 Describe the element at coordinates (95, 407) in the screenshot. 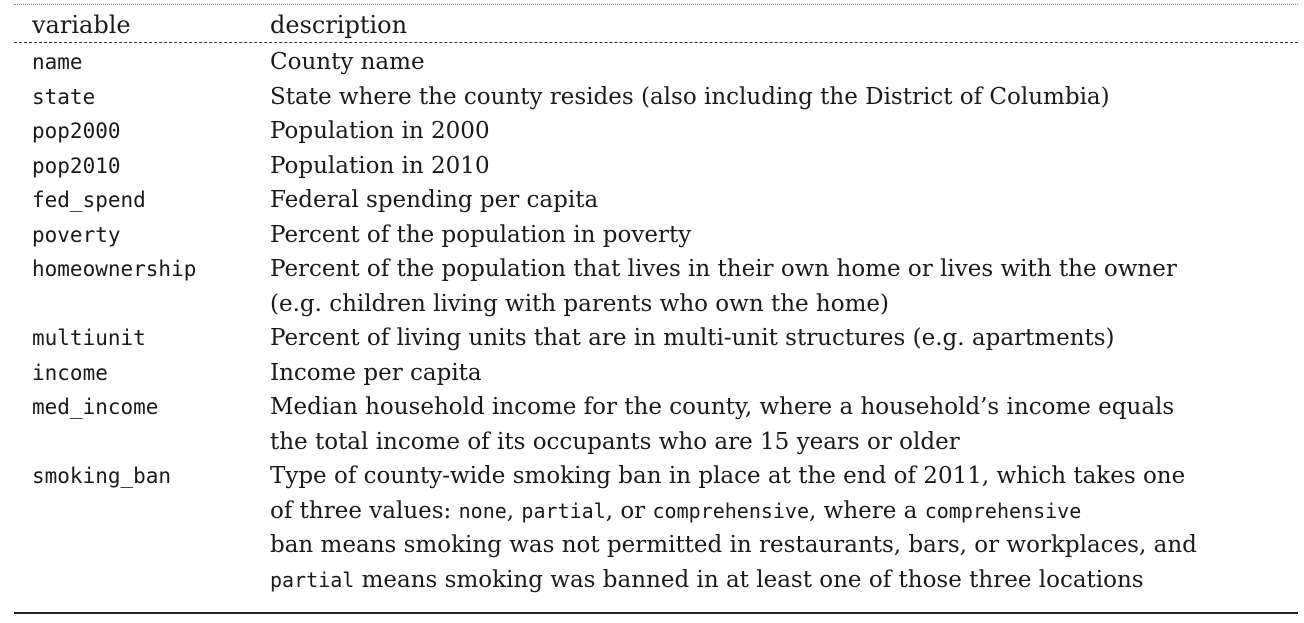

I see `variable-name: med_income` at that location.